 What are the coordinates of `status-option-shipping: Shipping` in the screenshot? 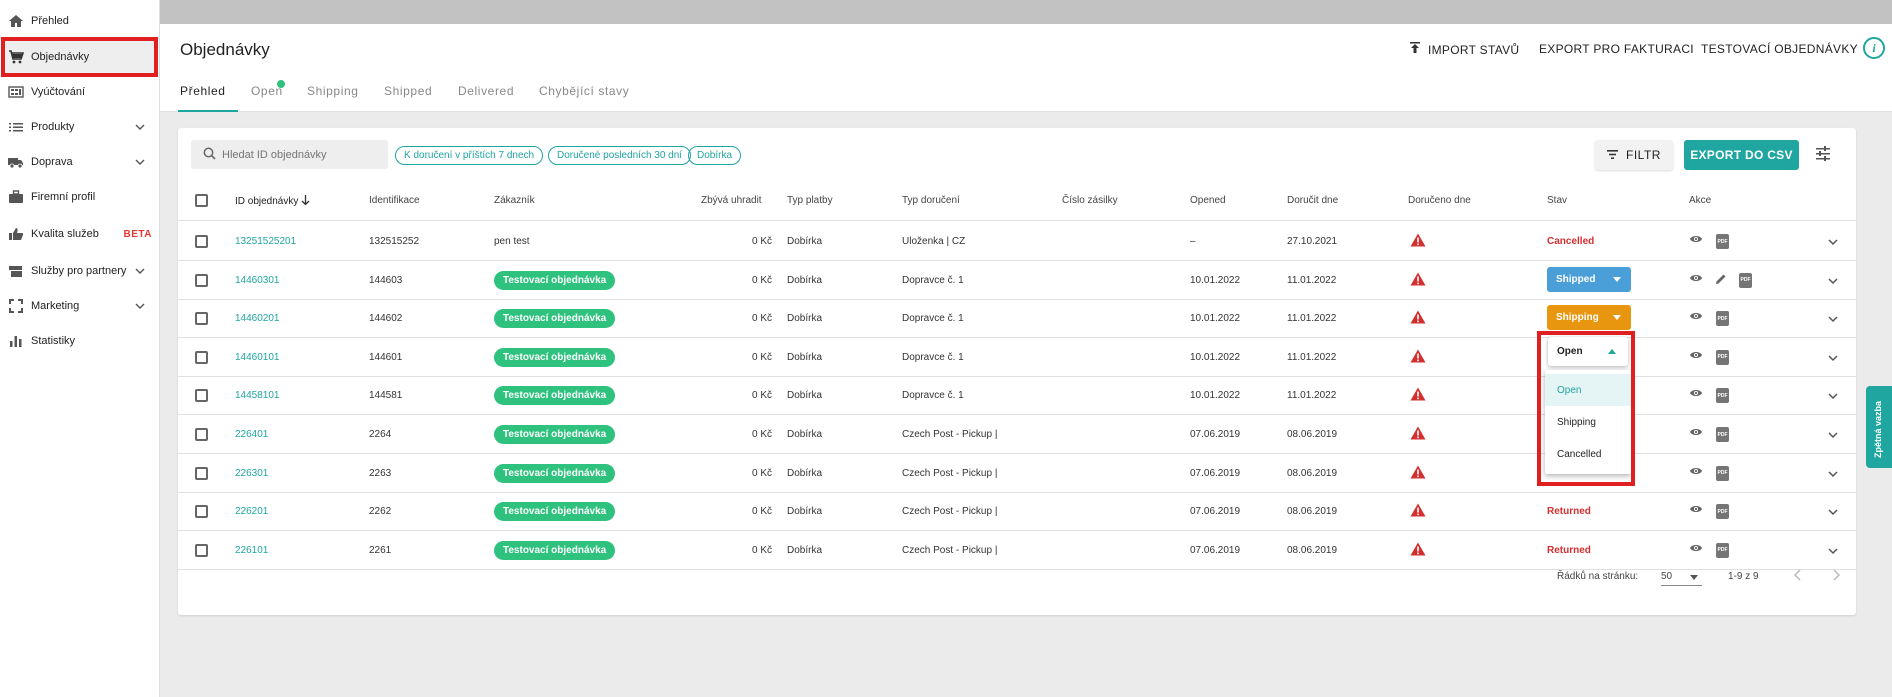 It's located at (1576, 422).